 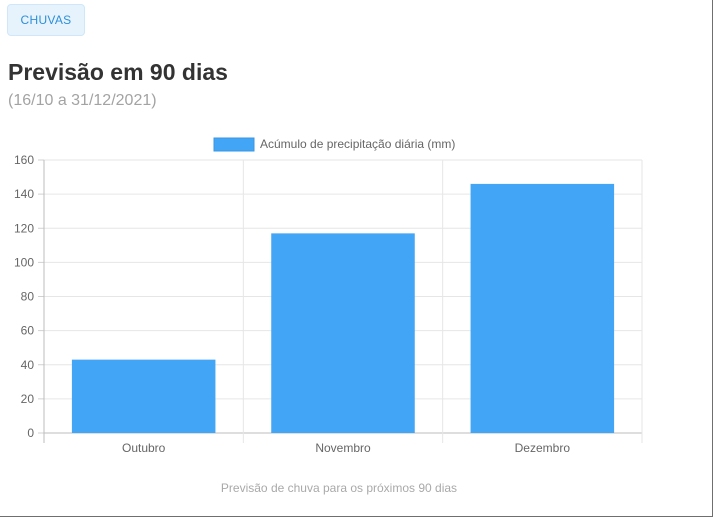 I want to click on bar-outubro, so click(x=143, y=396).